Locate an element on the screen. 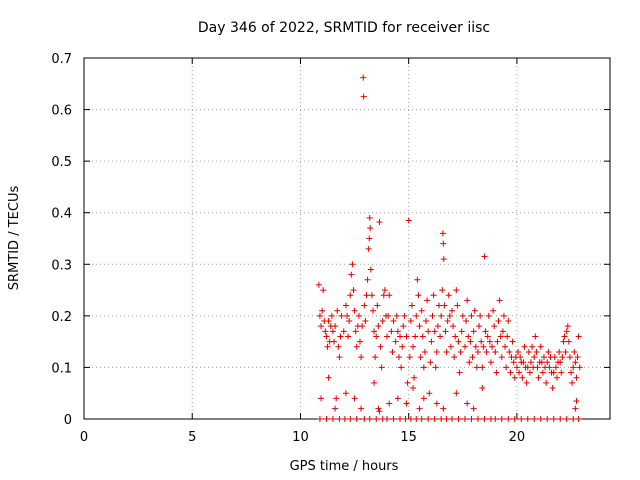 The width and height of the screenshot is (640, 480). y-tick-label: 0.1 is located at coordinates (61, 368).